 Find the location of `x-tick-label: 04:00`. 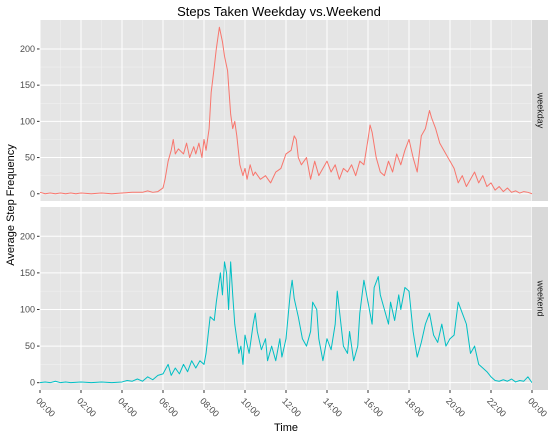

x-tick-label: 04:00 is located at coordinates (127, 407).